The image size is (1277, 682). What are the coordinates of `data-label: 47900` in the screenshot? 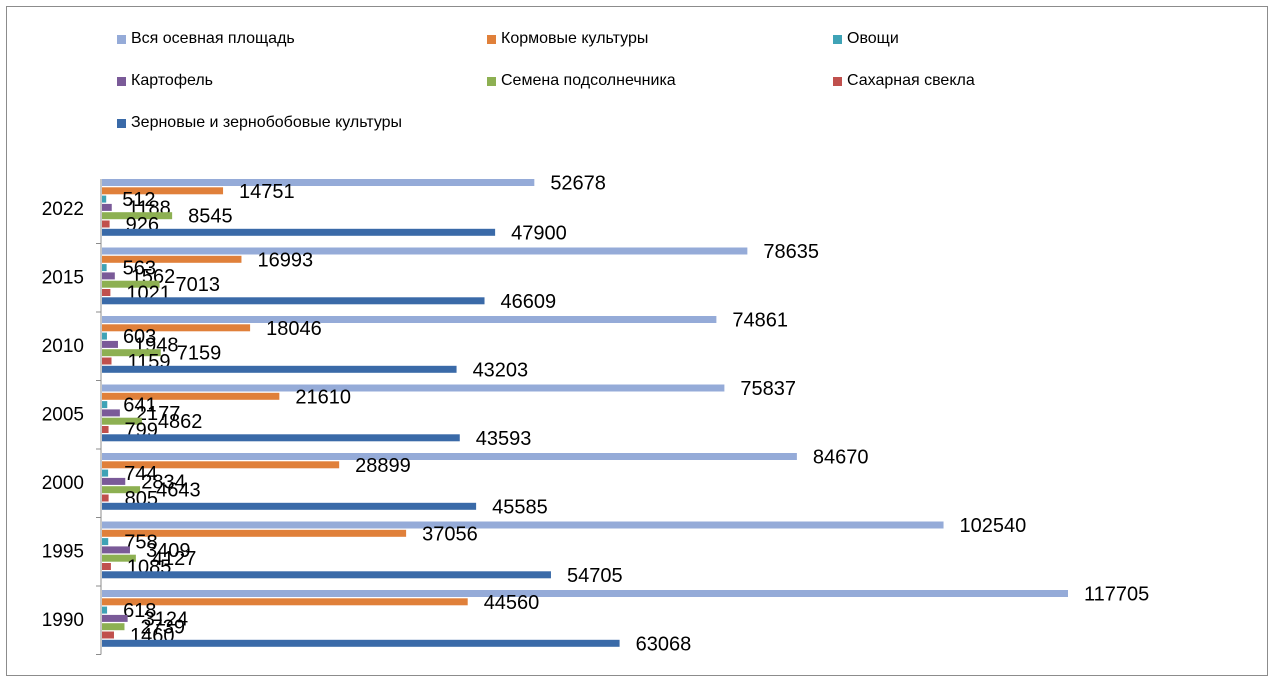 It's located at (539, 233).